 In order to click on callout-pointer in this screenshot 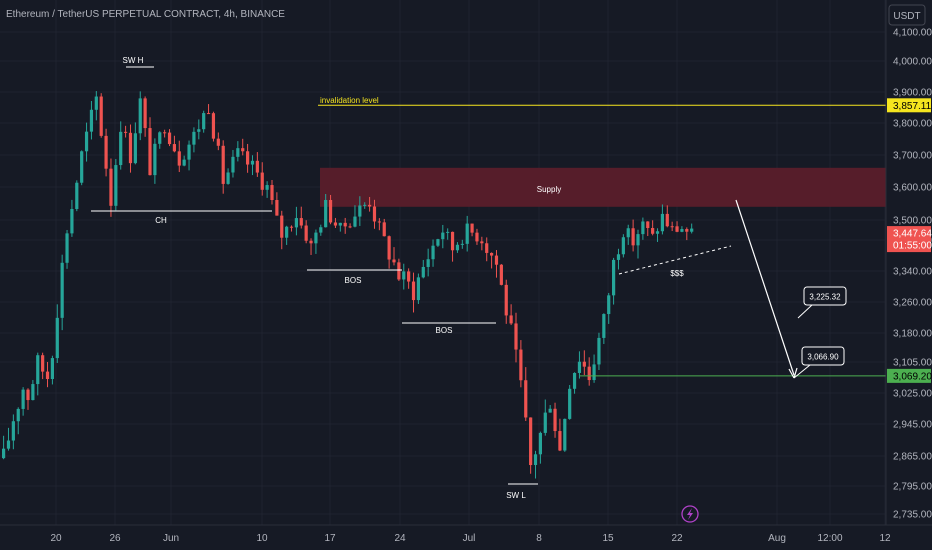, I will do `click(802, 371)`.